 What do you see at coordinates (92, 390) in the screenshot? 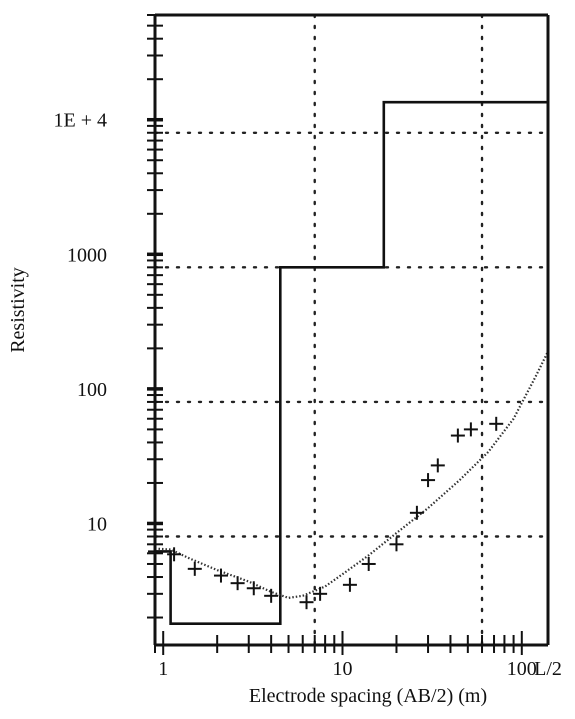
I see `y-tick-label-1: 100` at bounding box center [92, 390].